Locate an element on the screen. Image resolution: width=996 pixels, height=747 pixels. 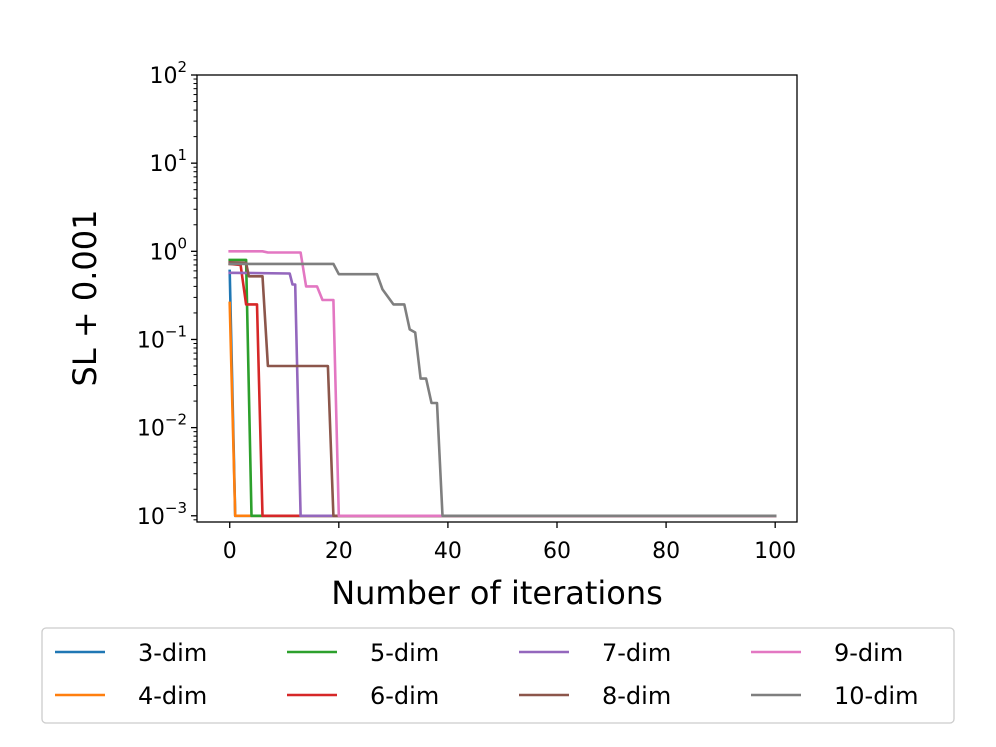
y-tick-exponent: −1 is located at coordinates (176, 331).